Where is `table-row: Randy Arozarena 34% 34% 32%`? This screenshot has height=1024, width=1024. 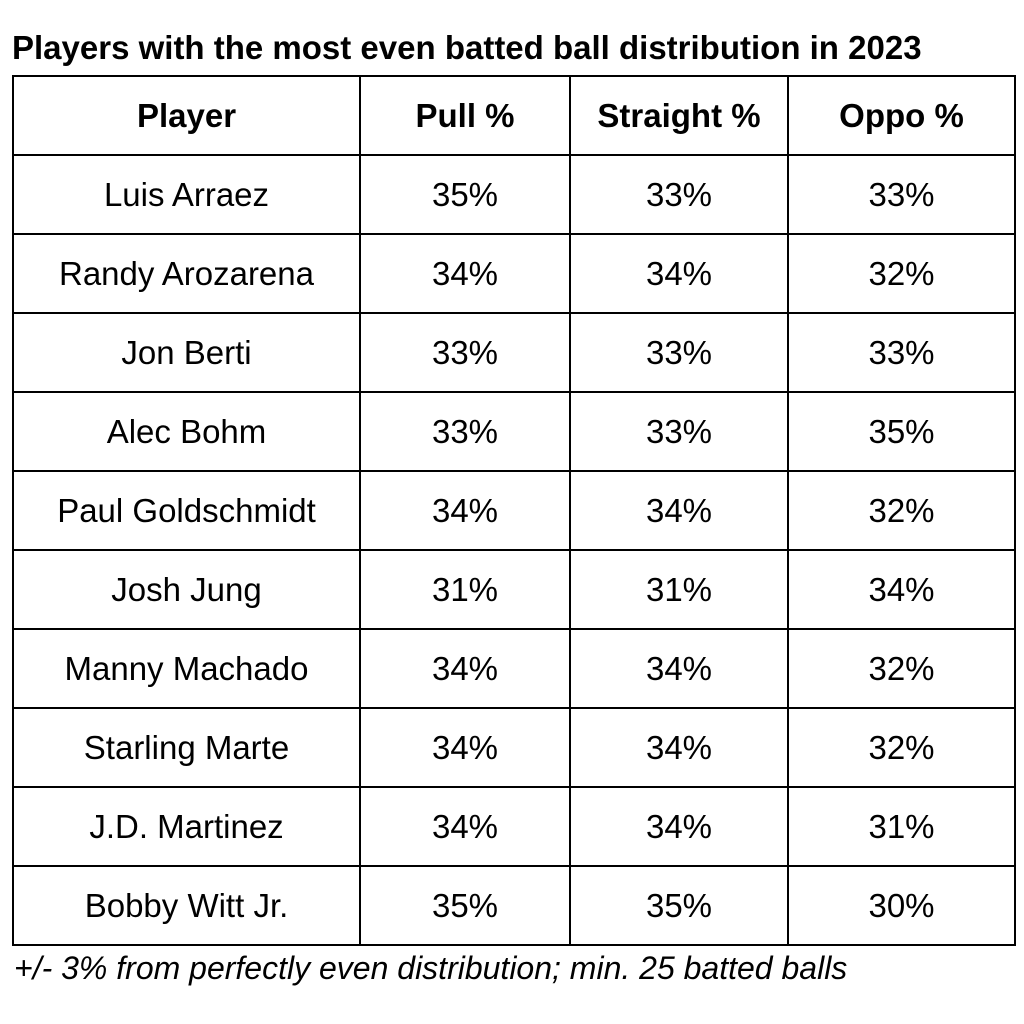
table-row: Randy Arozarena 34% 34% 32% is located at coordinates (514, 273).